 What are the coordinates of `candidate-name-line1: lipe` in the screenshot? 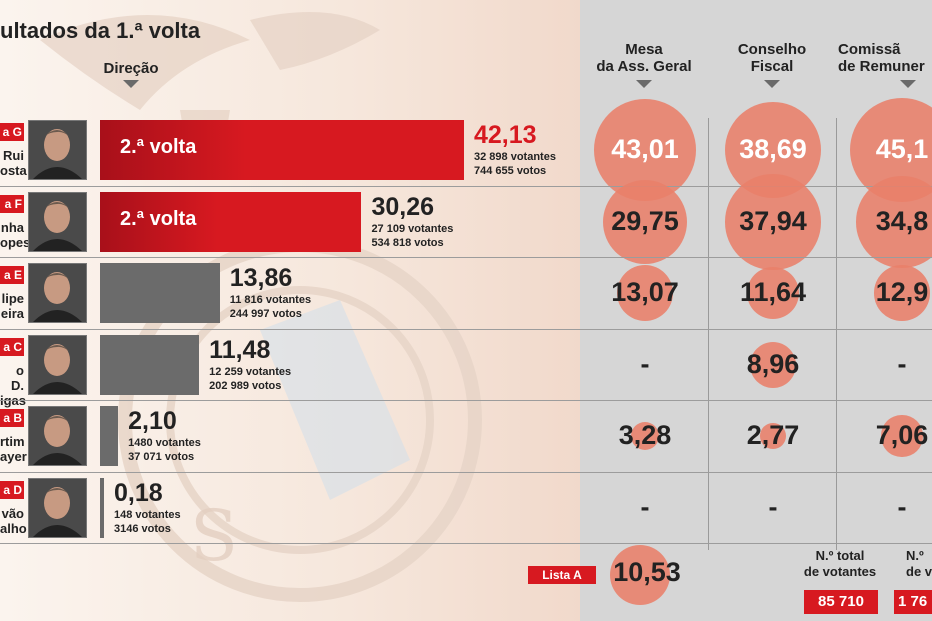 It's located at (12, 298).